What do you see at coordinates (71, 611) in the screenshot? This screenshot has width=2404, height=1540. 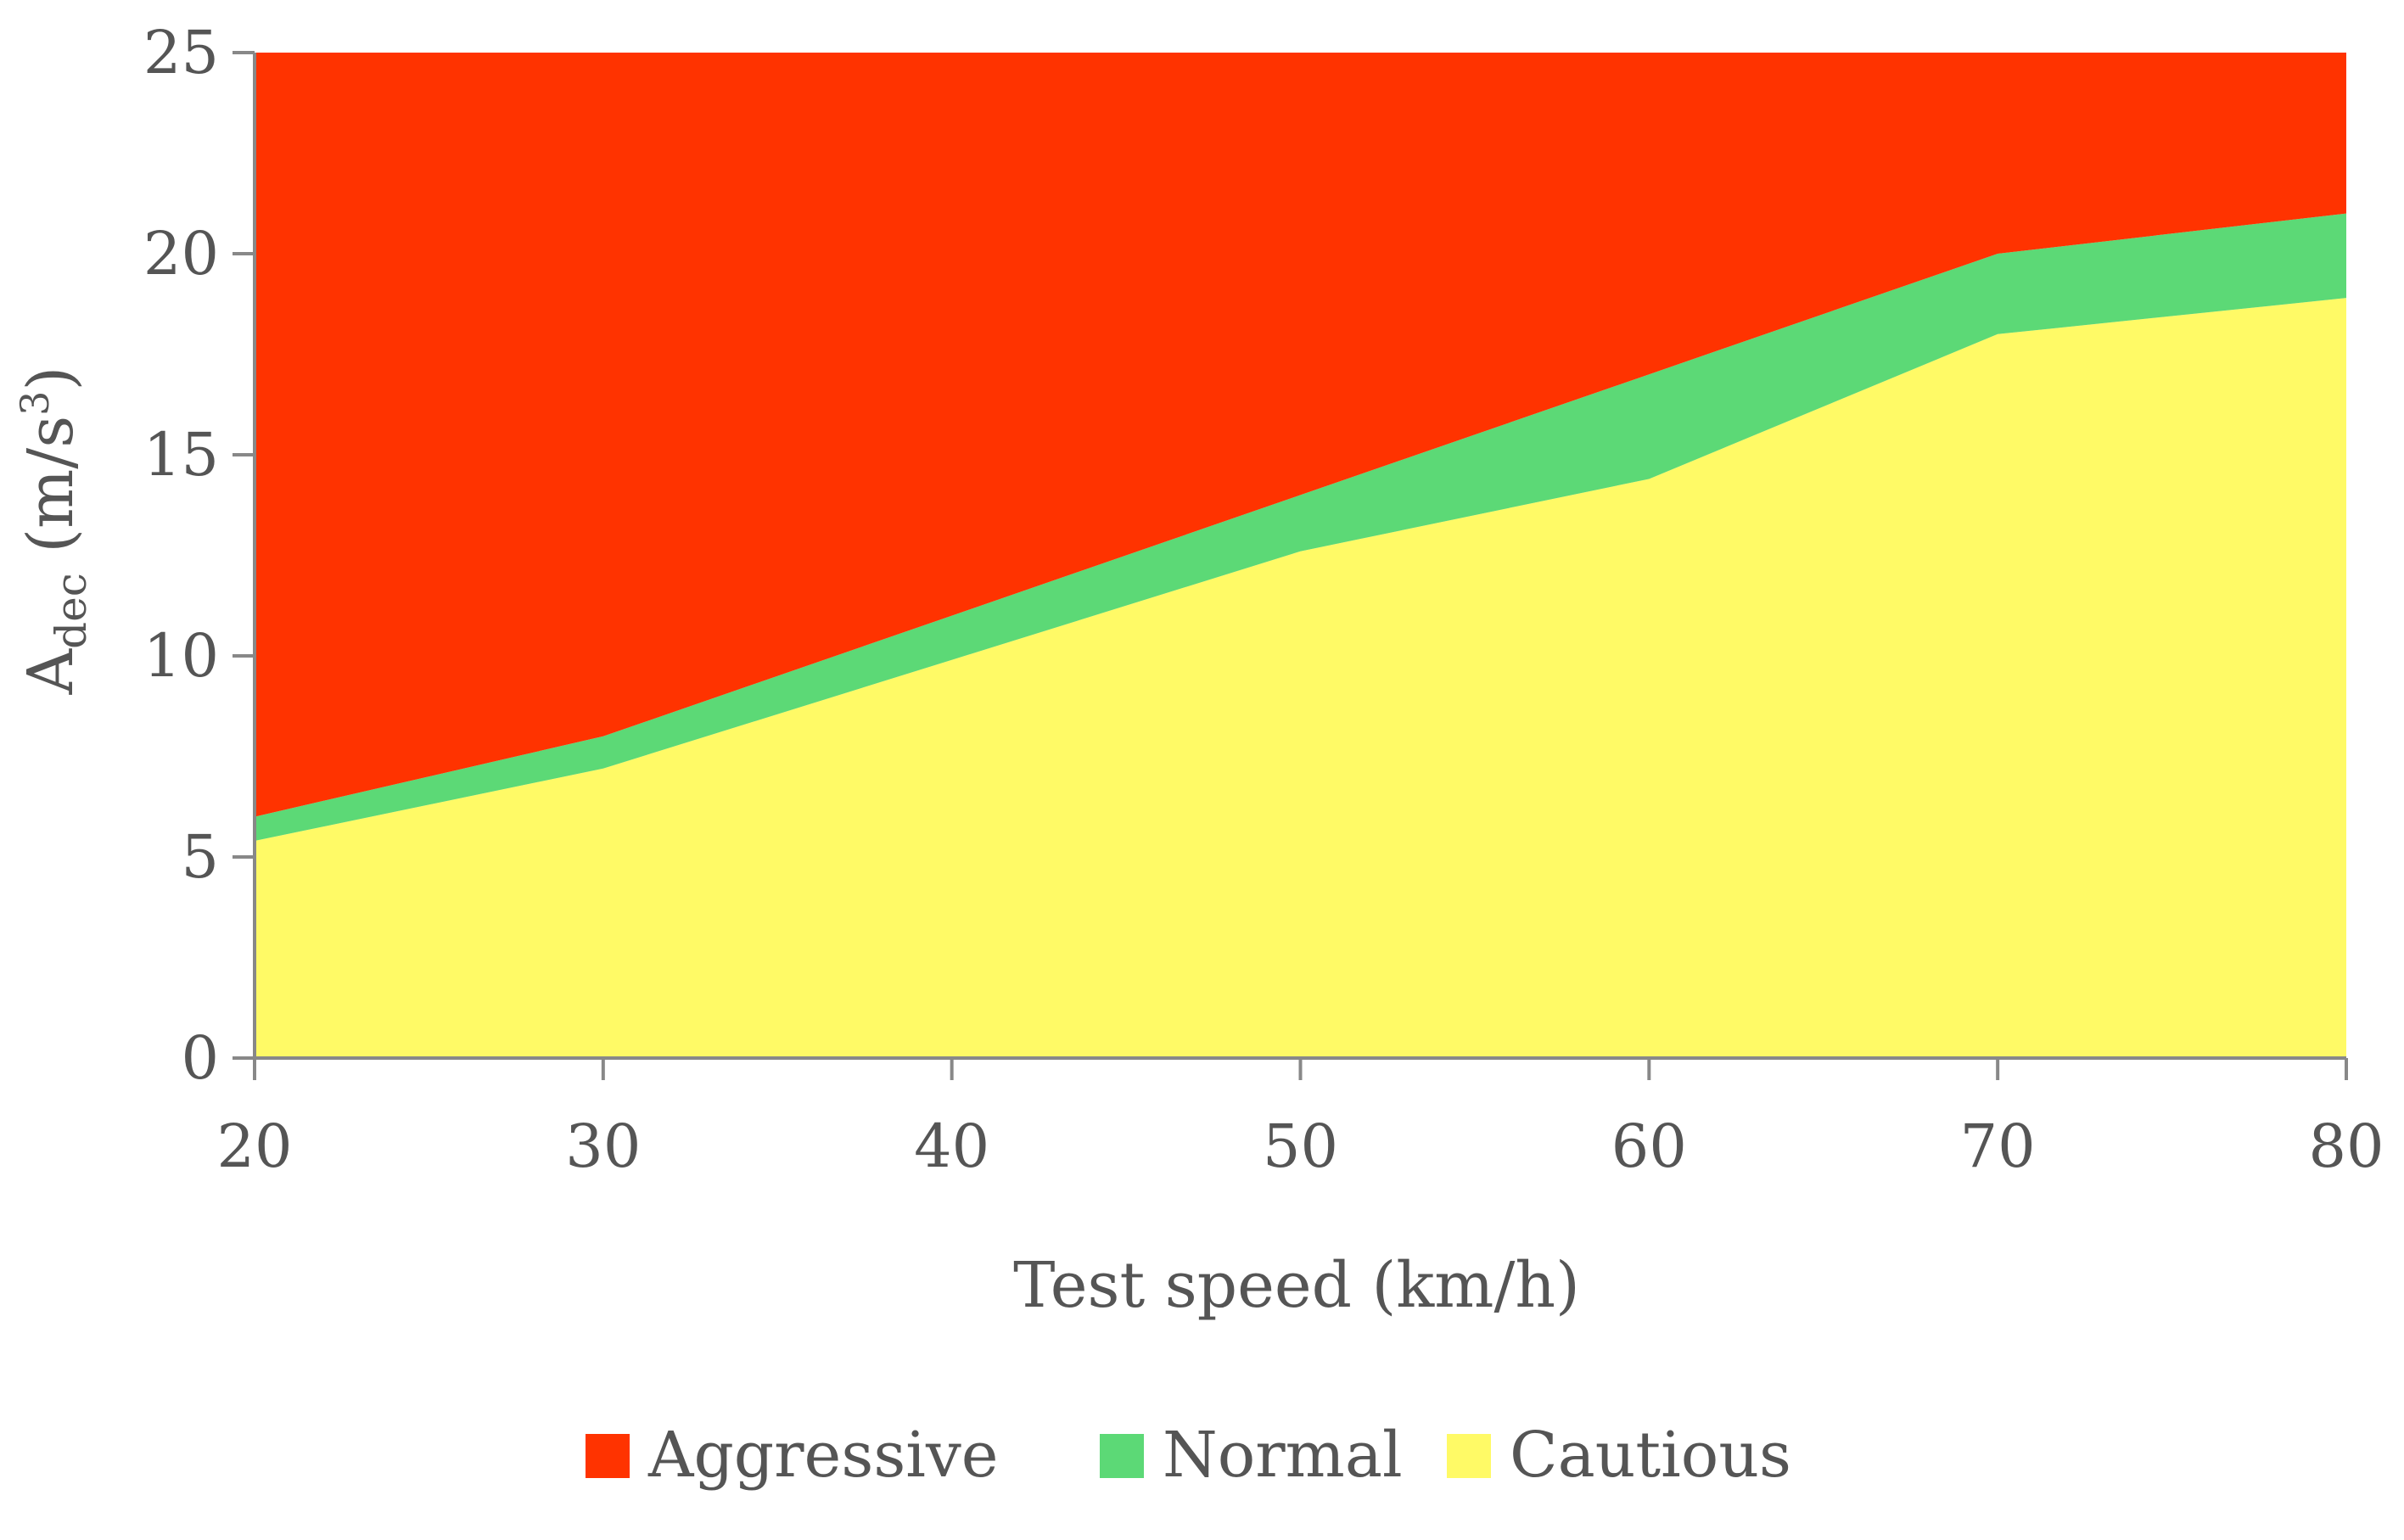 I see `y-axis-title-subscript: dec` at bounding box center [71, 611].